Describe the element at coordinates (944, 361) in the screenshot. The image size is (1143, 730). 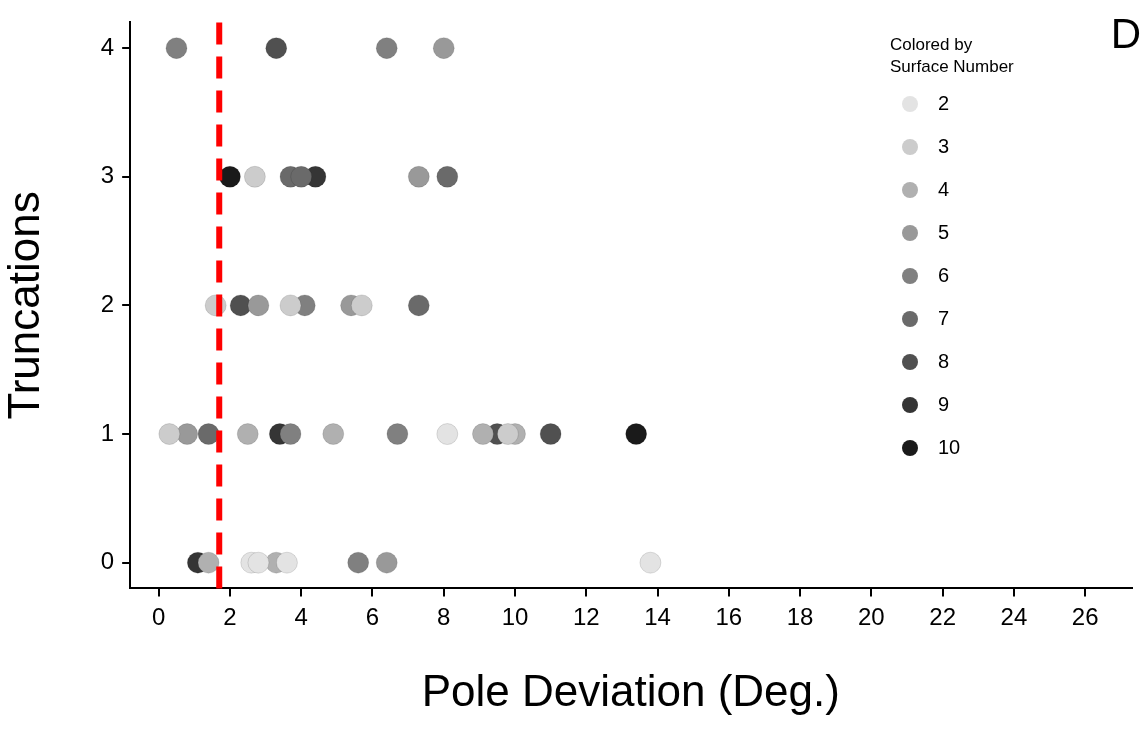
I see `legend-label: 8` at that location.